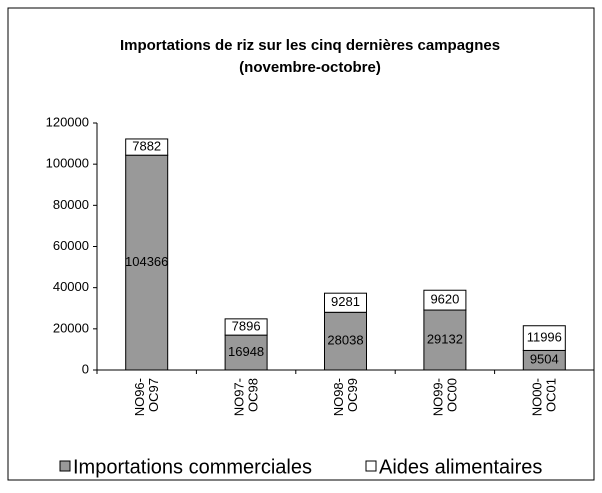  I want to click on y-tick-label: 100000, so click(67, 163).